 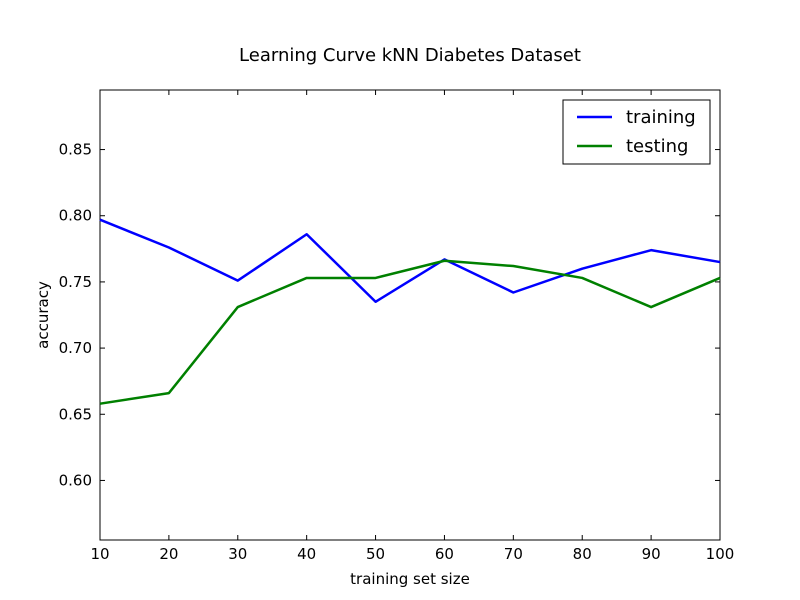 I want to click on x-tick-label: 80, so click(x=582, y=554).